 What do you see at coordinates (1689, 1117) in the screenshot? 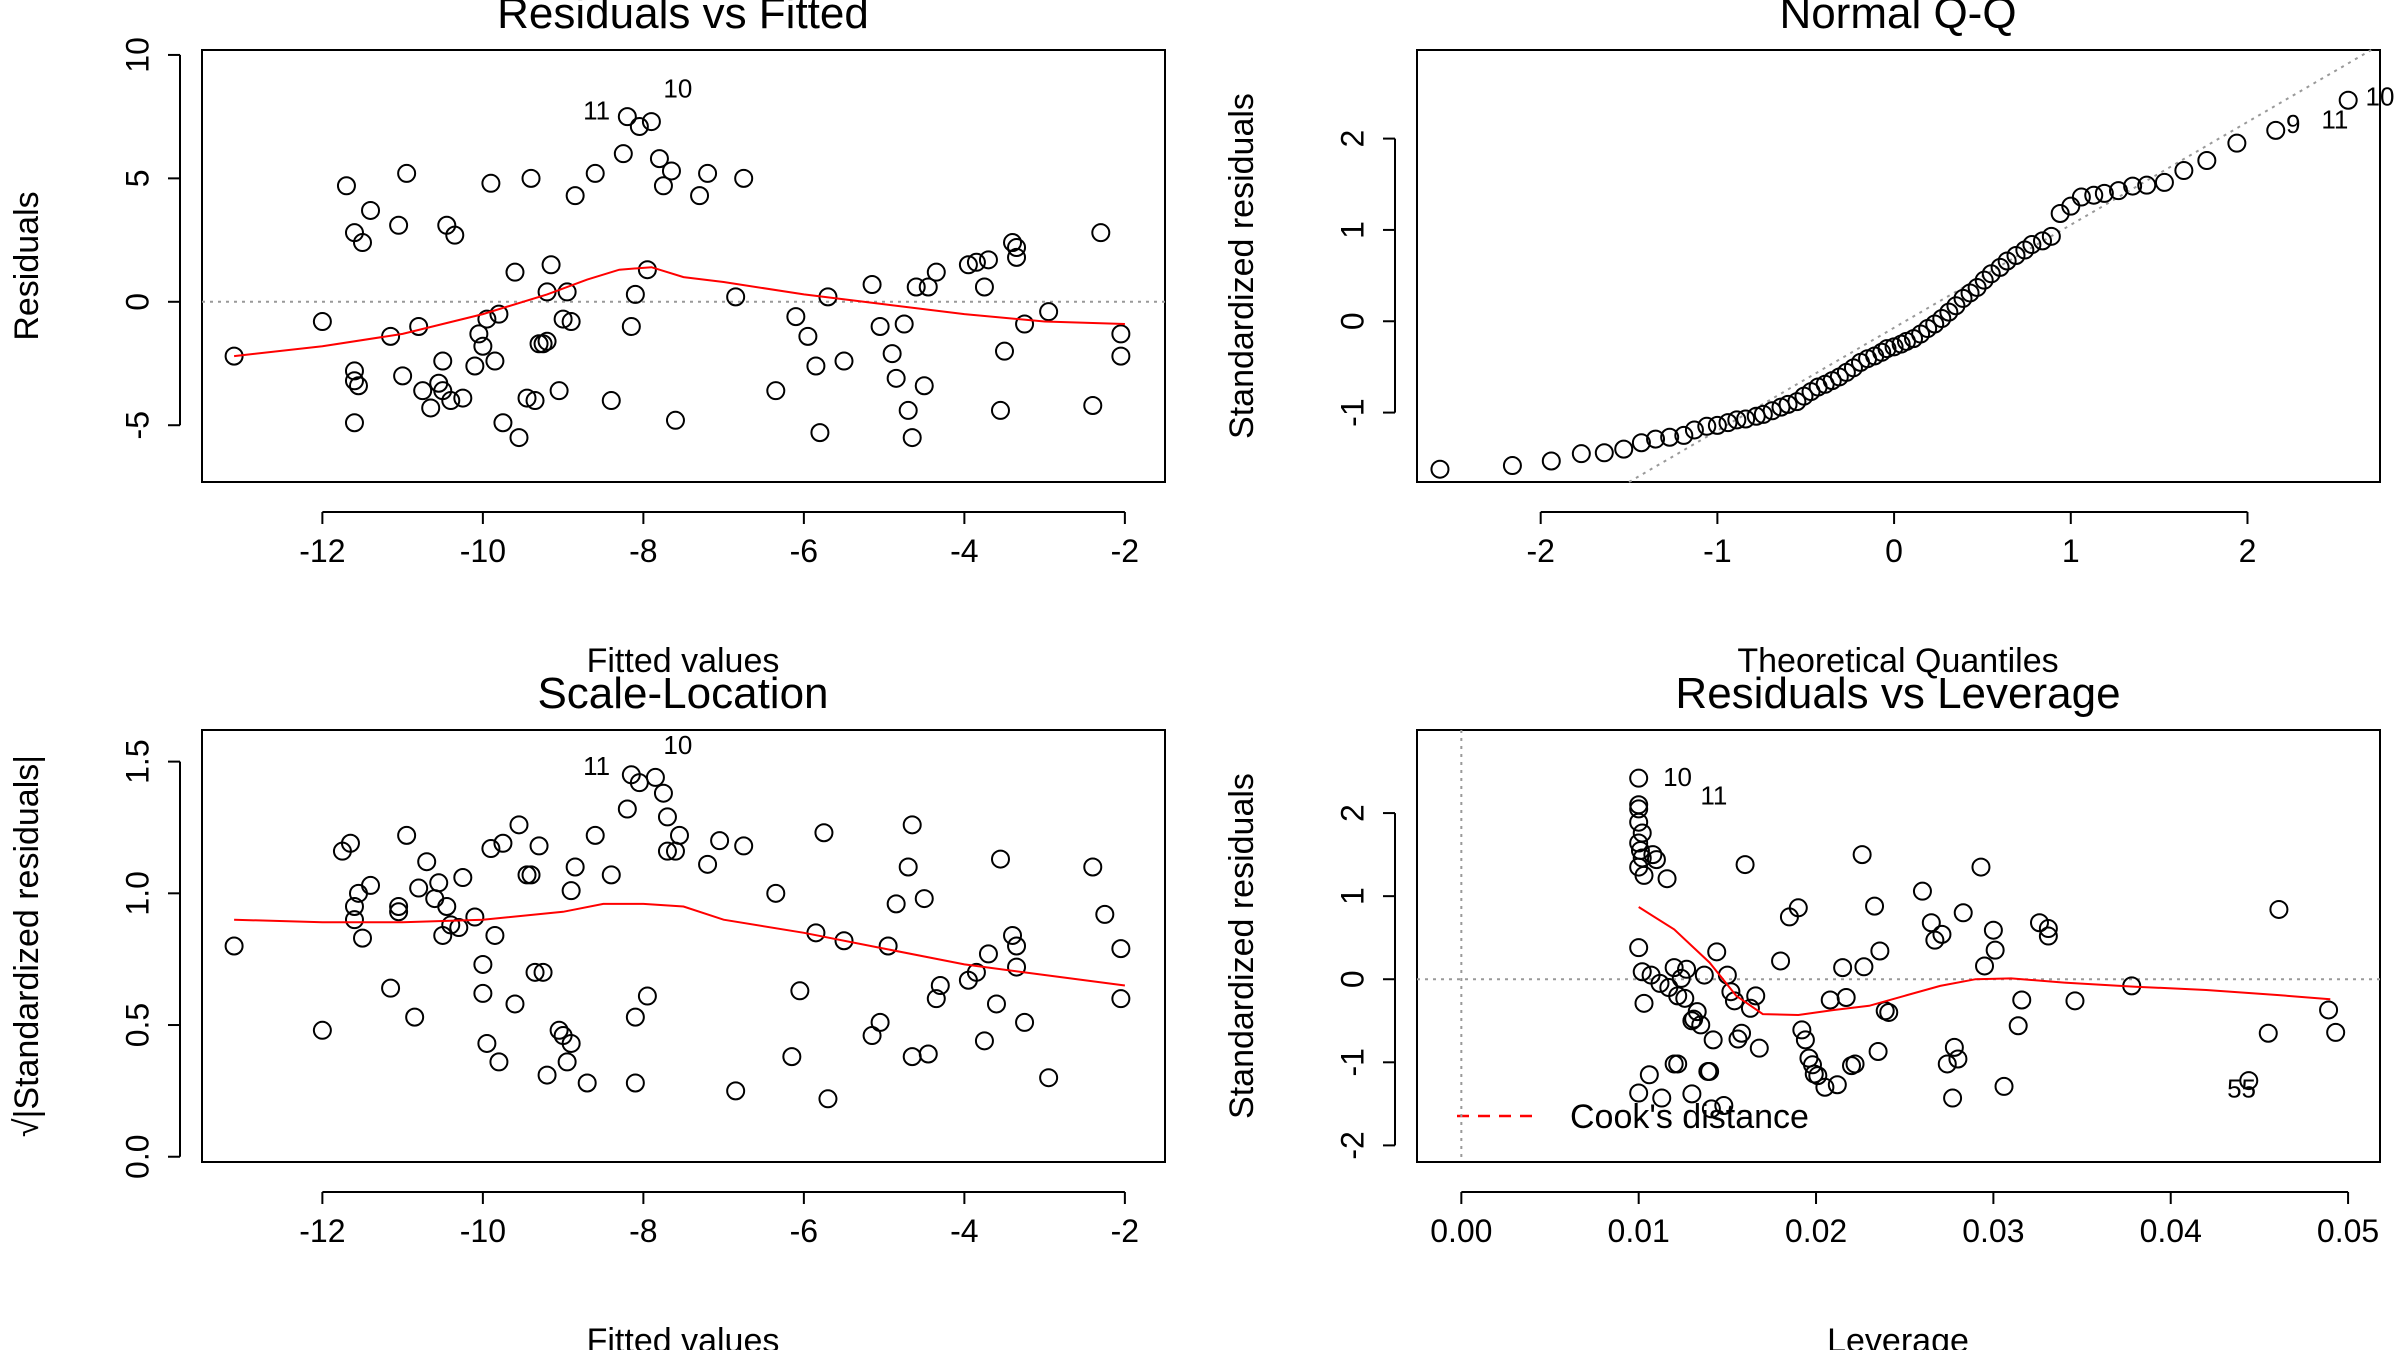
I see `cooks-distance-legend-label: Cook's distance` at bounding box center [1689, 1117].